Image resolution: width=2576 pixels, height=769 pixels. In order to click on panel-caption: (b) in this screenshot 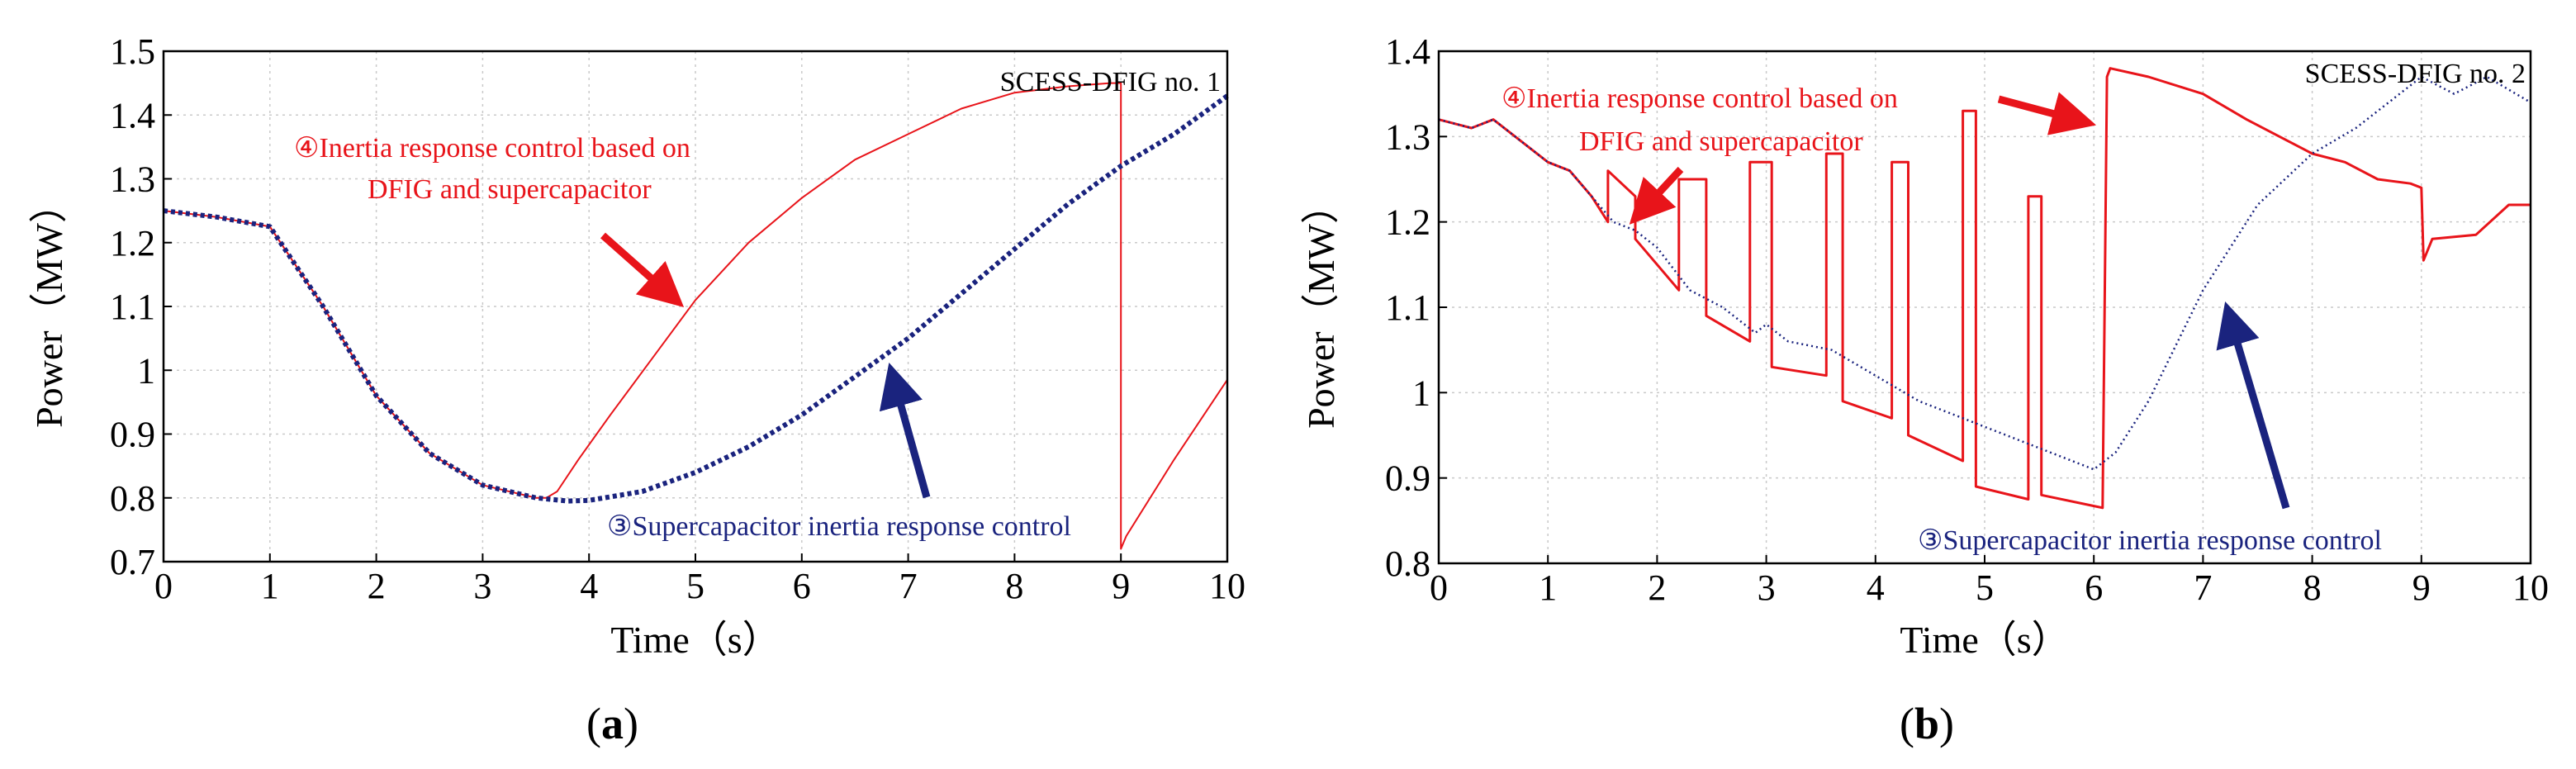, I will do `click(1927, 723)`.